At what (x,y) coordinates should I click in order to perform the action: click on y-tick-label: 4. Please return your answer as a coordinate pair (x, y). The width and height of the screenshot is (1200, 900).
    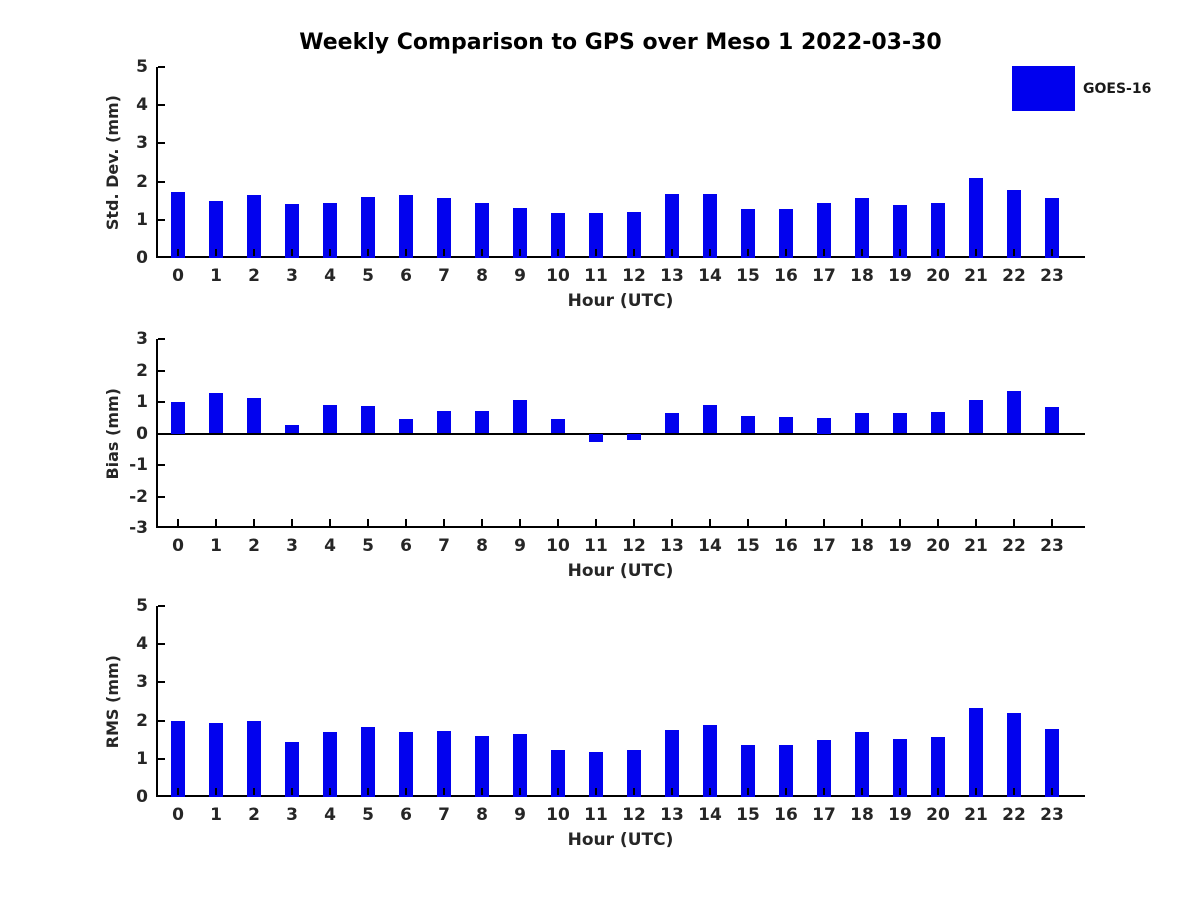
    Looking at the image, I should click on (142, 644).